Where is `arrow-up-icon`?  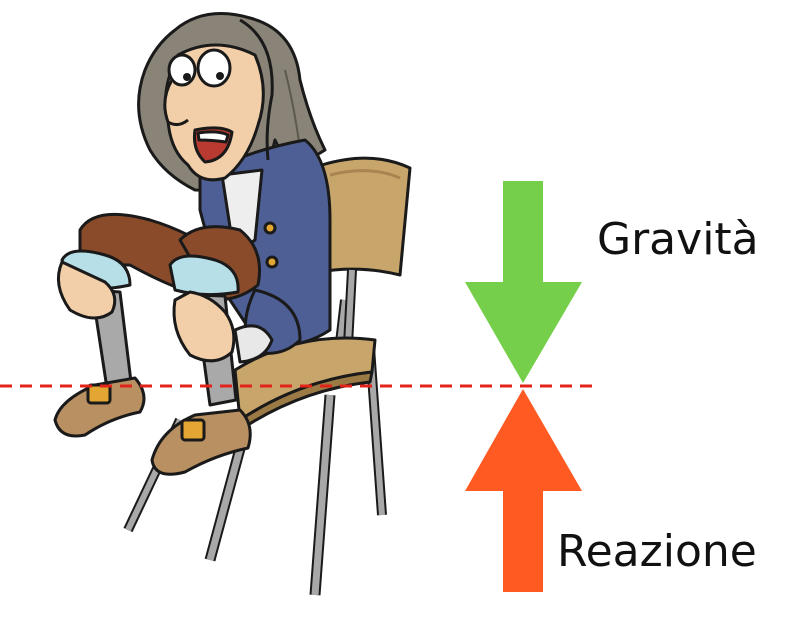 arrow-up-icon is located at coordinates (523, 490).